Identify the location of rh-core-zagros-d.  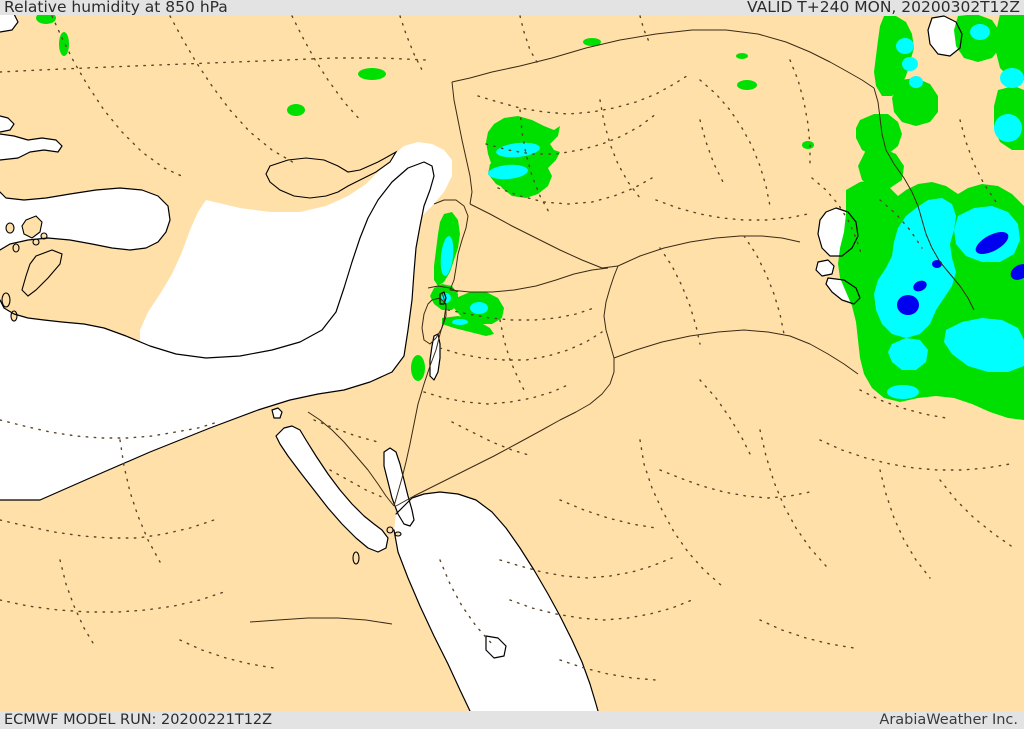
(980, 32).